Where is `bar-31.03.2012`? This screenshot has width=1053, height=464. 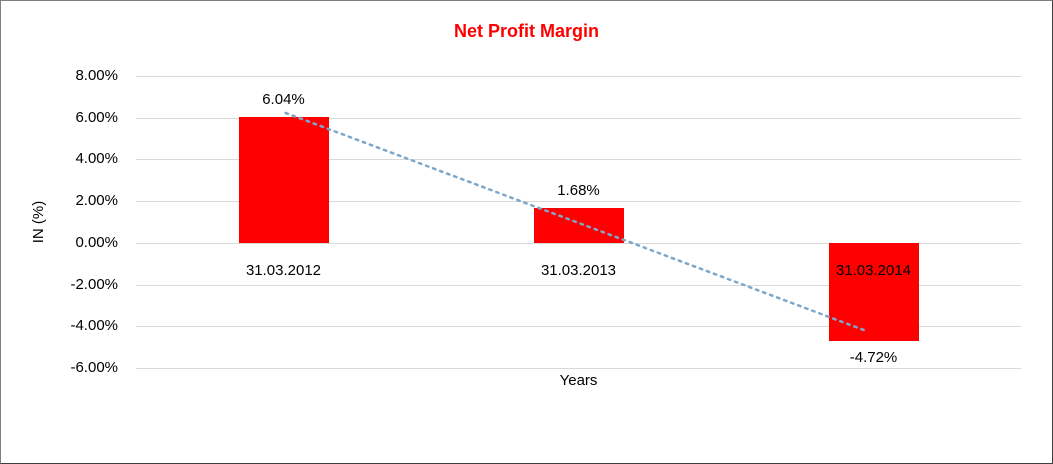
bar-31.03.2012 is located at coordinates (283, 179).